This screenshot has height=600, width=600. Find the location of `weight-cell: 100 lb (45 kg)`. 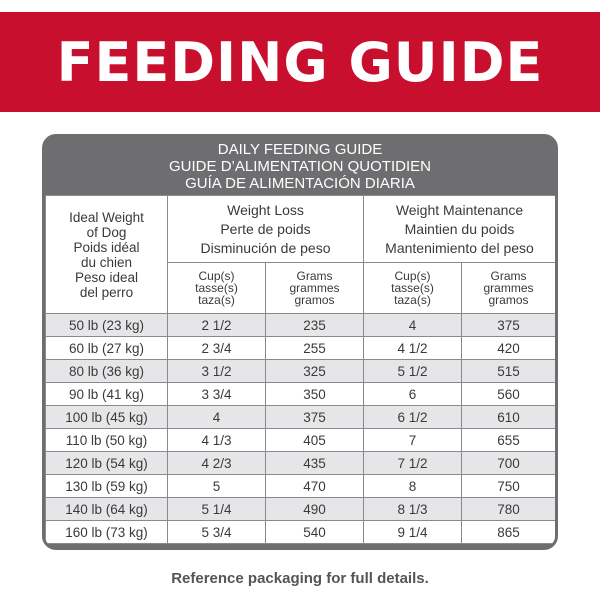

weight-cell: 100 lb (45 kg) is located at coordinates (106, 417).